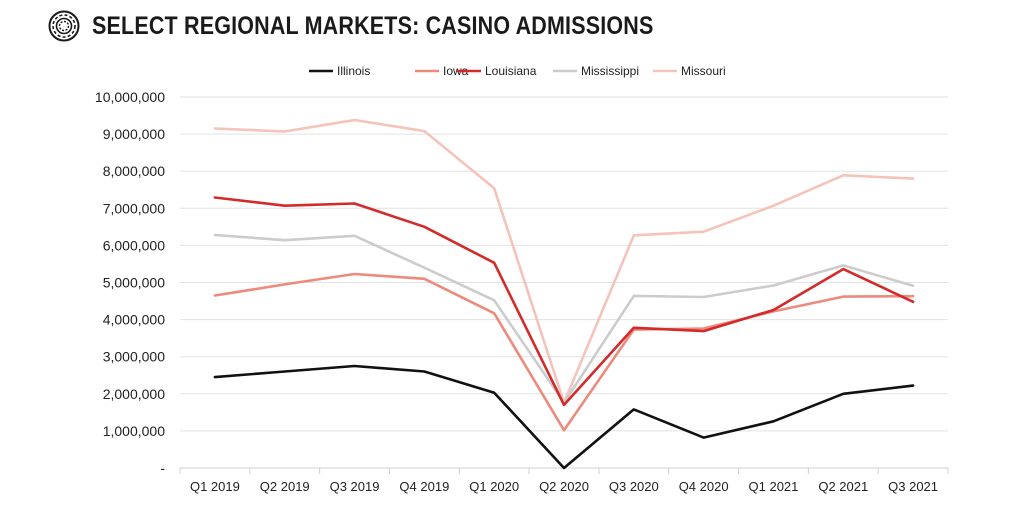 The image size is (1024, 507). What do you see at coordinates (456, 71) in the screenshot?
I see `legend-label: Iowa` at bounding box center [456, 71].